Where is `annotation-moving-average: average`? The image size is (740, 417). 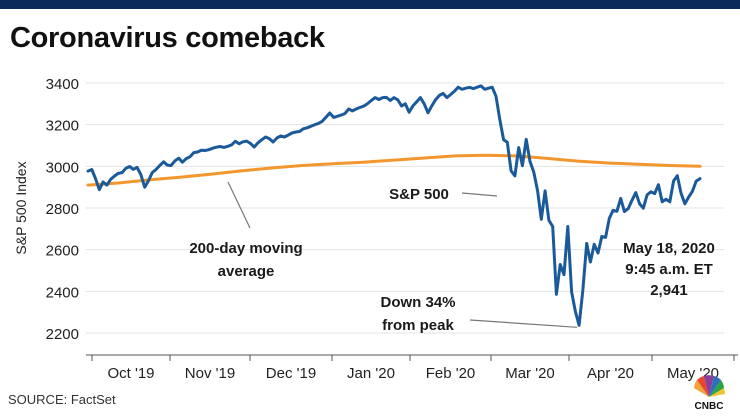 annotation-moving-average: average is located at coordinates (246, 271).